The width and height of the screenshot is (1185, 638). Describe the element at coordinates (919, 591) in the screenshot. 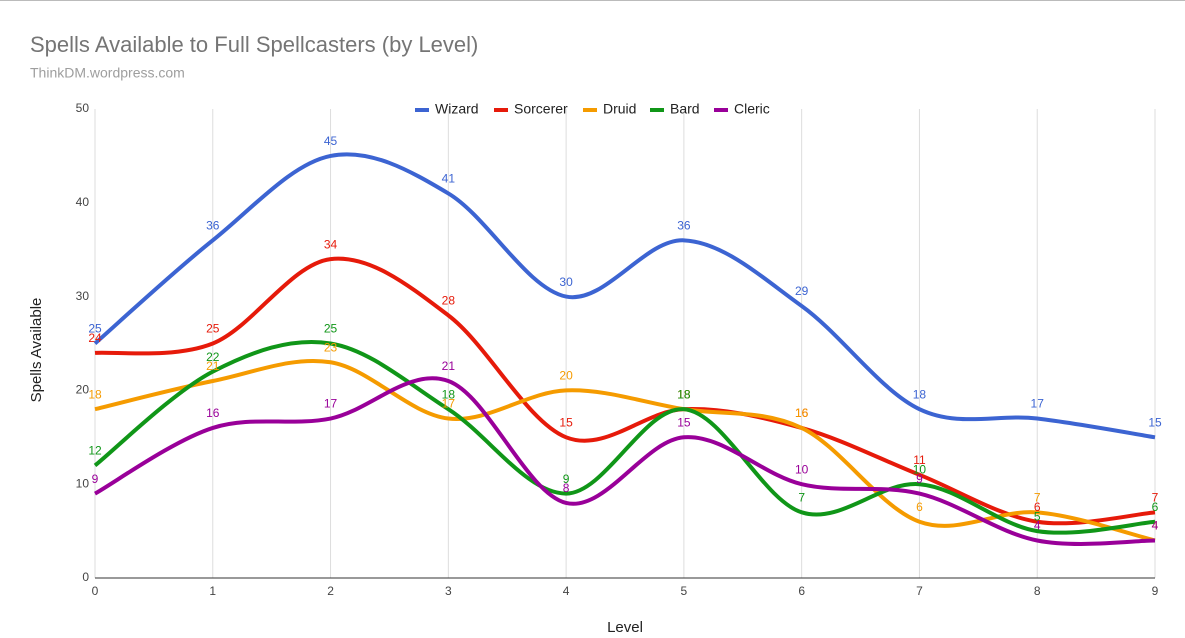

I see `x-tick-label: 7` at that location.